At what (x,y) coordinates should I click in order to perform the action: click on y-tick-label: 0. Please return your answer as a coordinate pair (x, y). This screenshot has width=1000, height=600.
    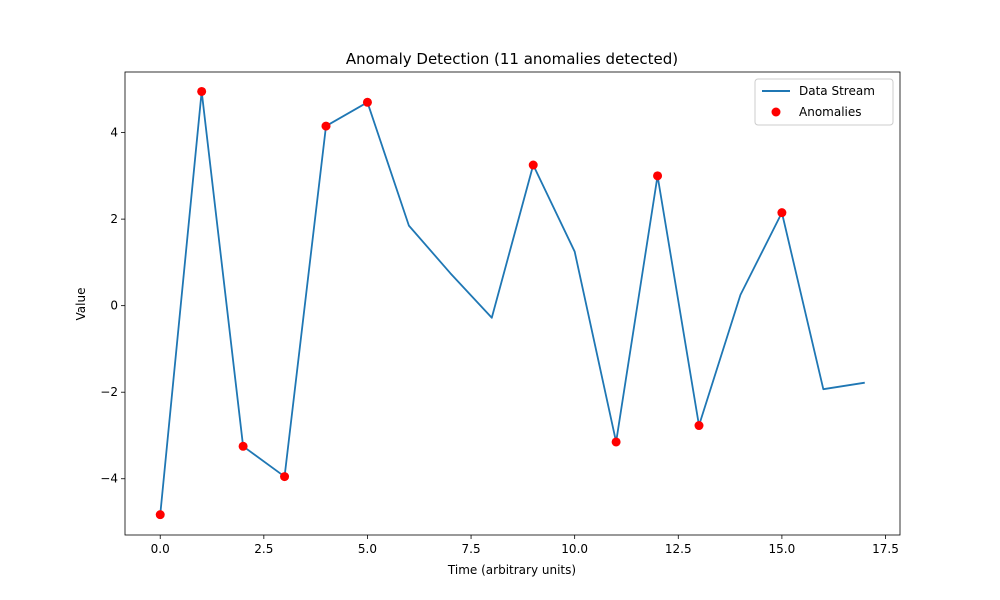
    Looking at the image, I should click on (114, 306).